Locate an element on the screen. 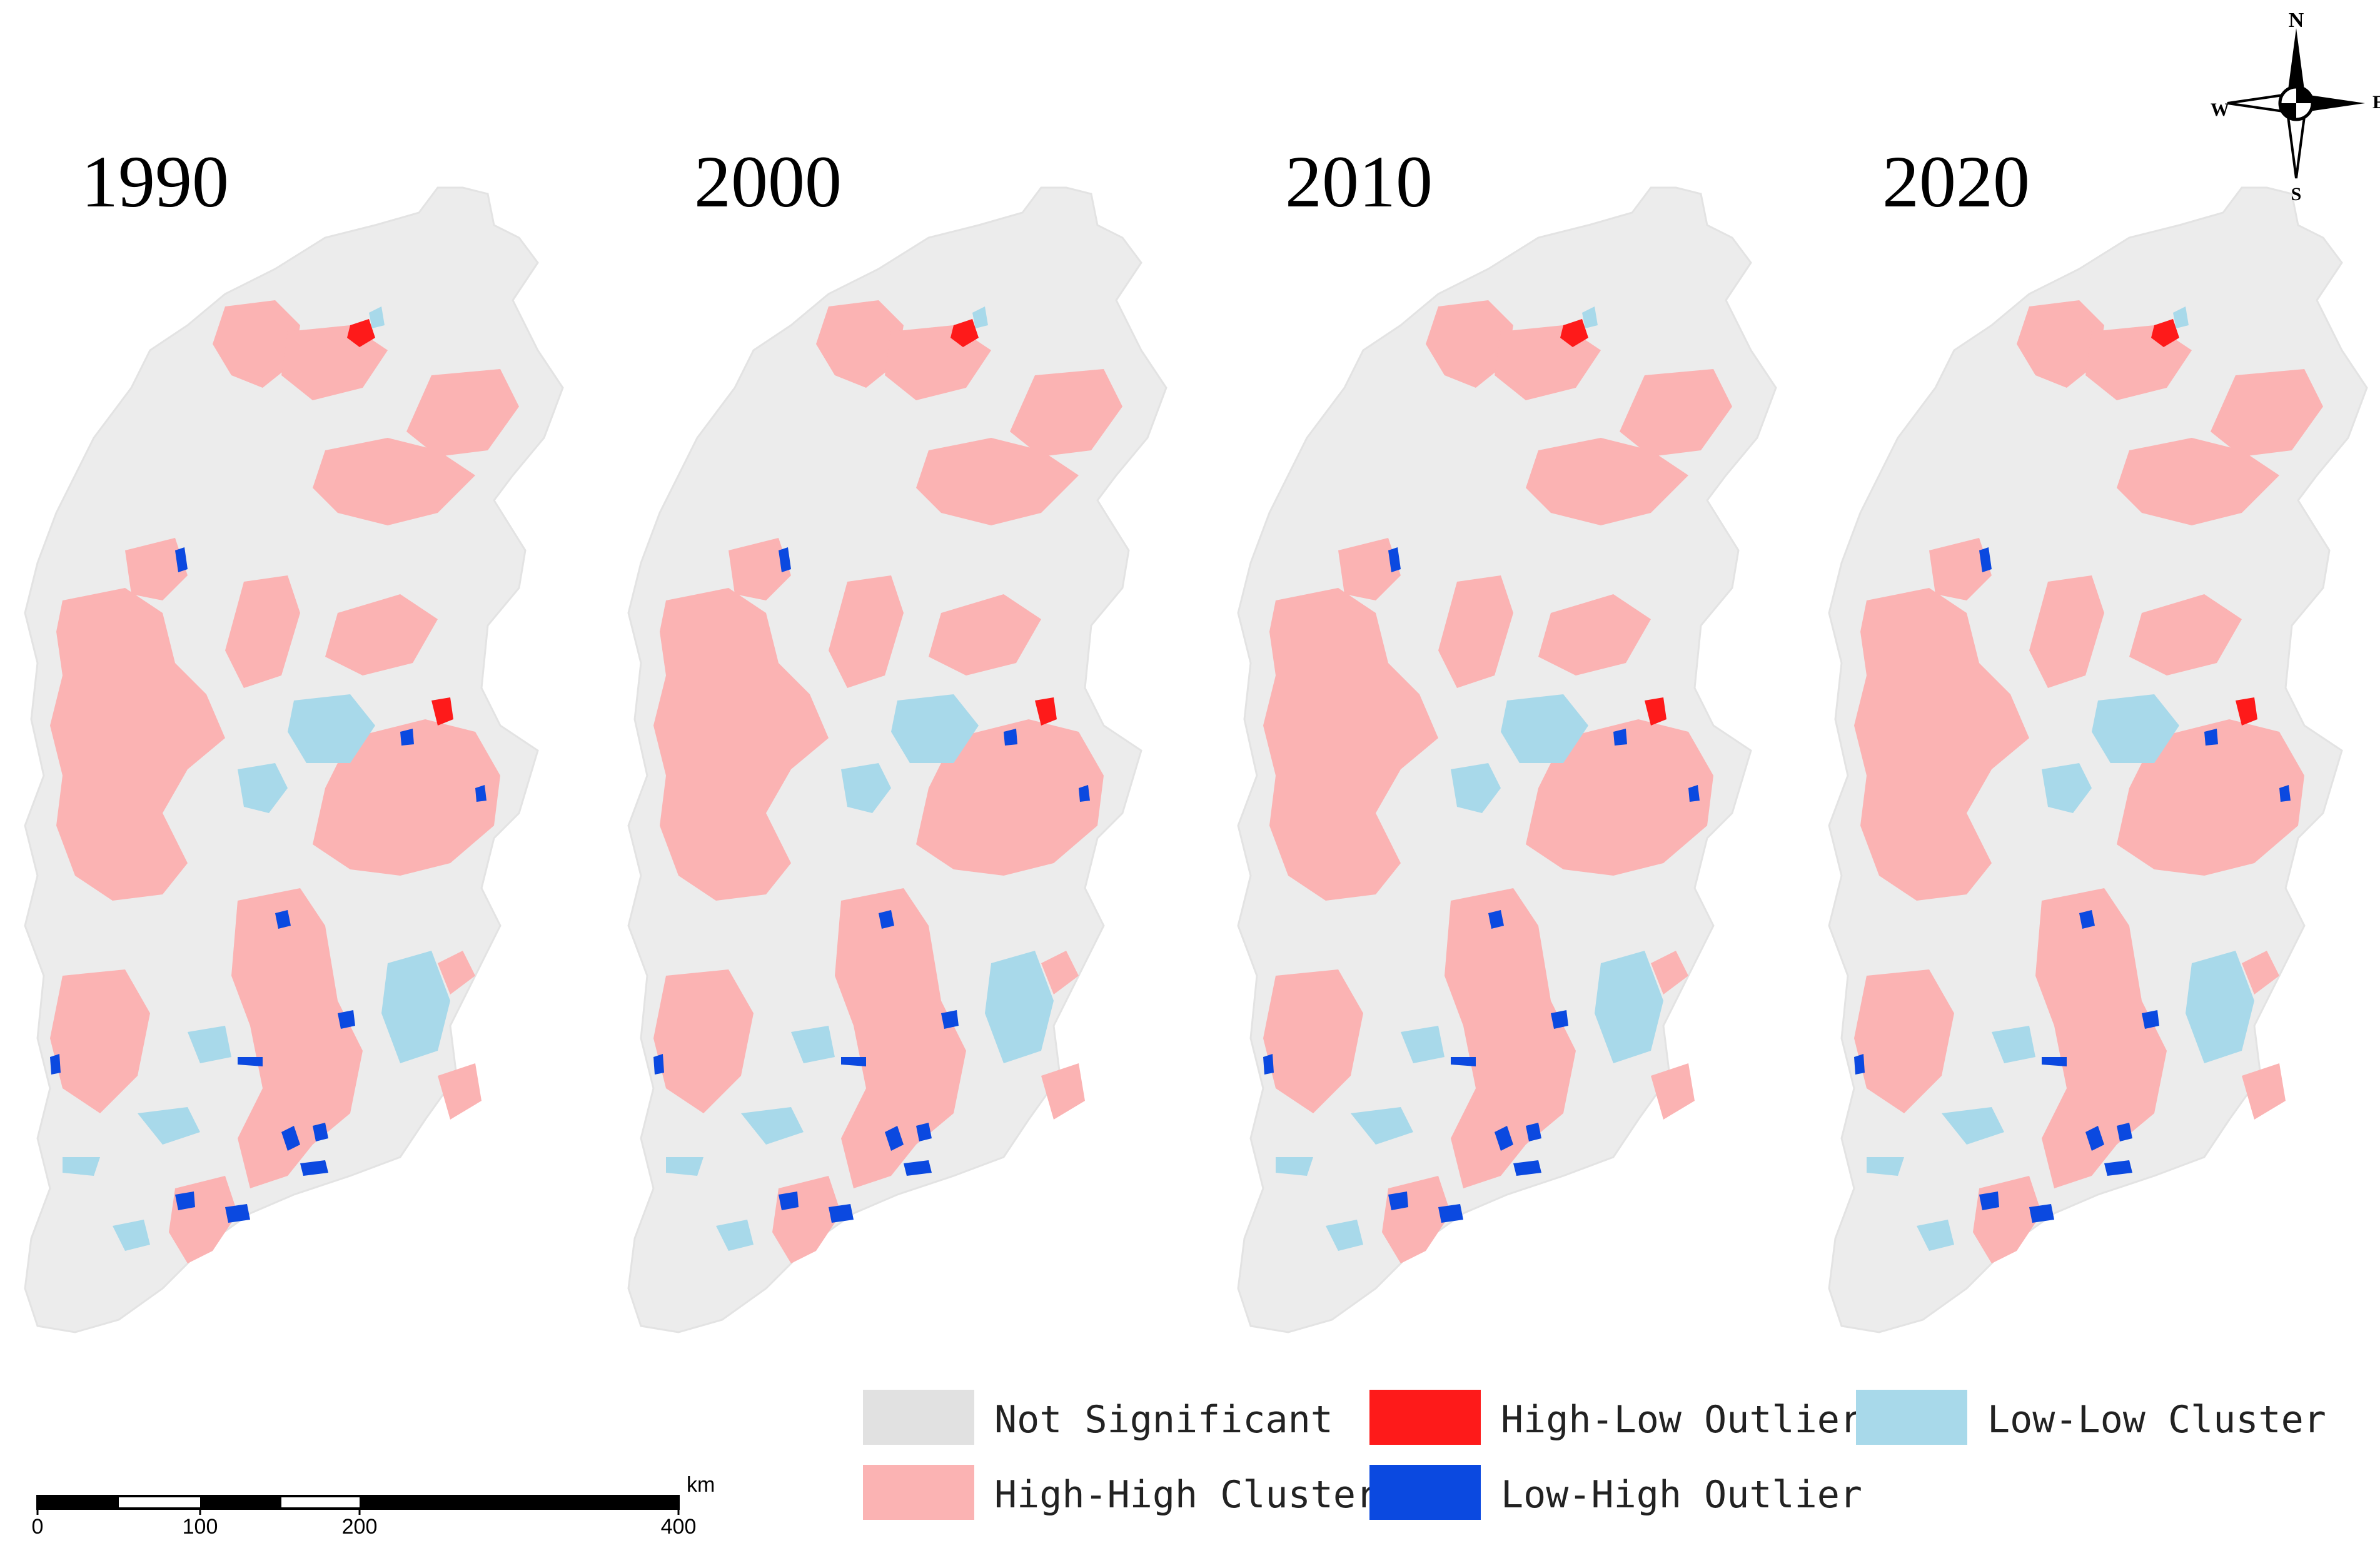  scale-bar: 0 100 200 400 km is located at coordinates (373, 1506).